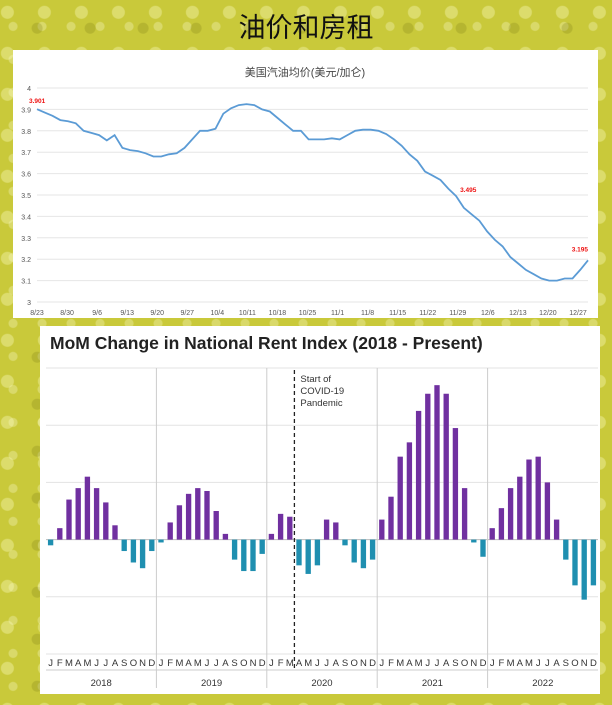 This screenshot has height=705, width=612. What do you see at coordinates (315, 379) in the screenshot?
I see `covid-annotation: Start of` at bounding box center [315, 379].